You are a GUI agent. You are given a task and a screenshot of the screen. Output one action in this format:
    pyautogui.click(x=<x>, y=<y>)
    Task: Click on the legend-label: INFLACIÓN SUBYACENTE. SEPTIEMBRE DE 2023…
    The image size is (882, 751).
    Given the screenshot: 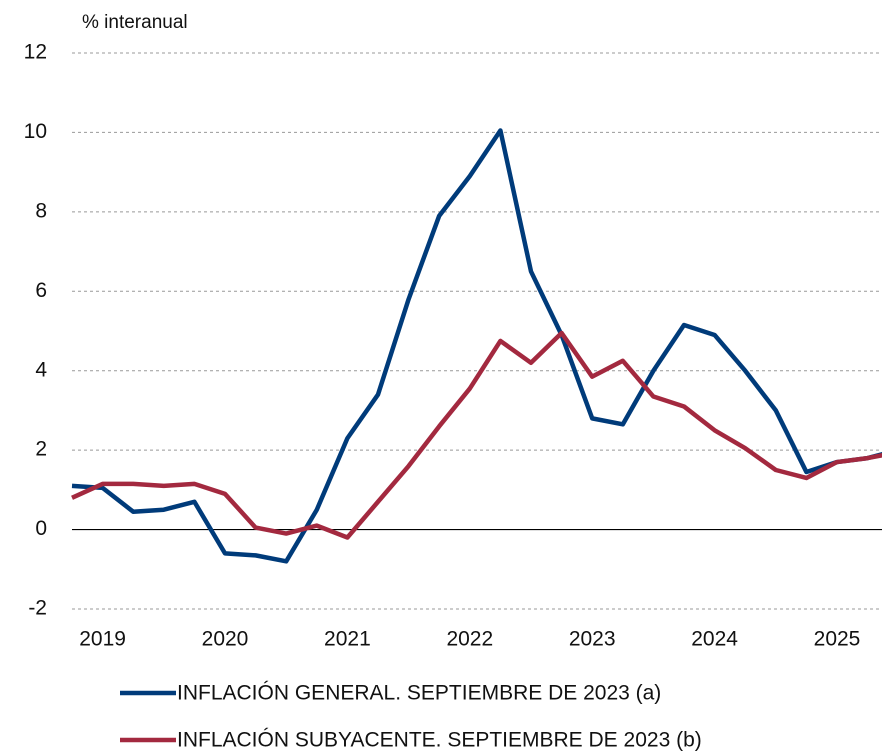 What is the action you would take?
    pyautogui.click(x=439, y=740)
    